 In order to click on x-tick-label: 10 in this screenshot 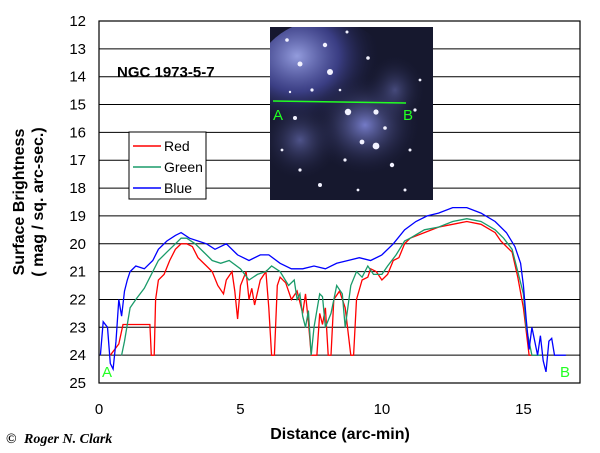, I will do `click(382, 409)`.